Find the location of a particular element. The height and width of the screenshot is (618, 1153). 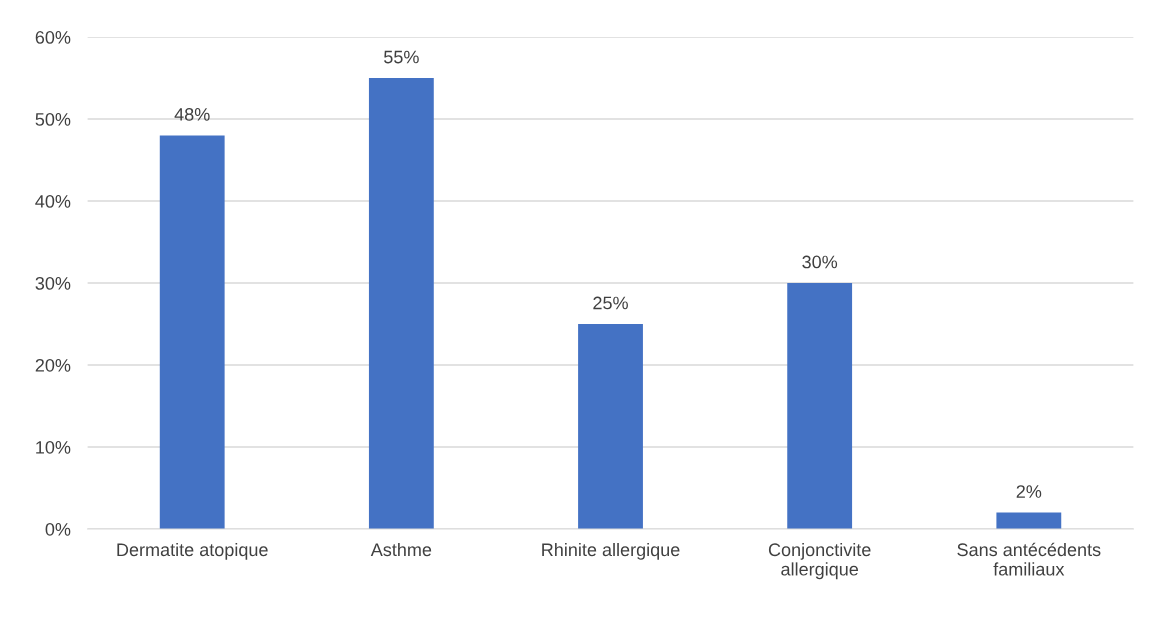

data-label: 48% is located at coordinates (192, 114).